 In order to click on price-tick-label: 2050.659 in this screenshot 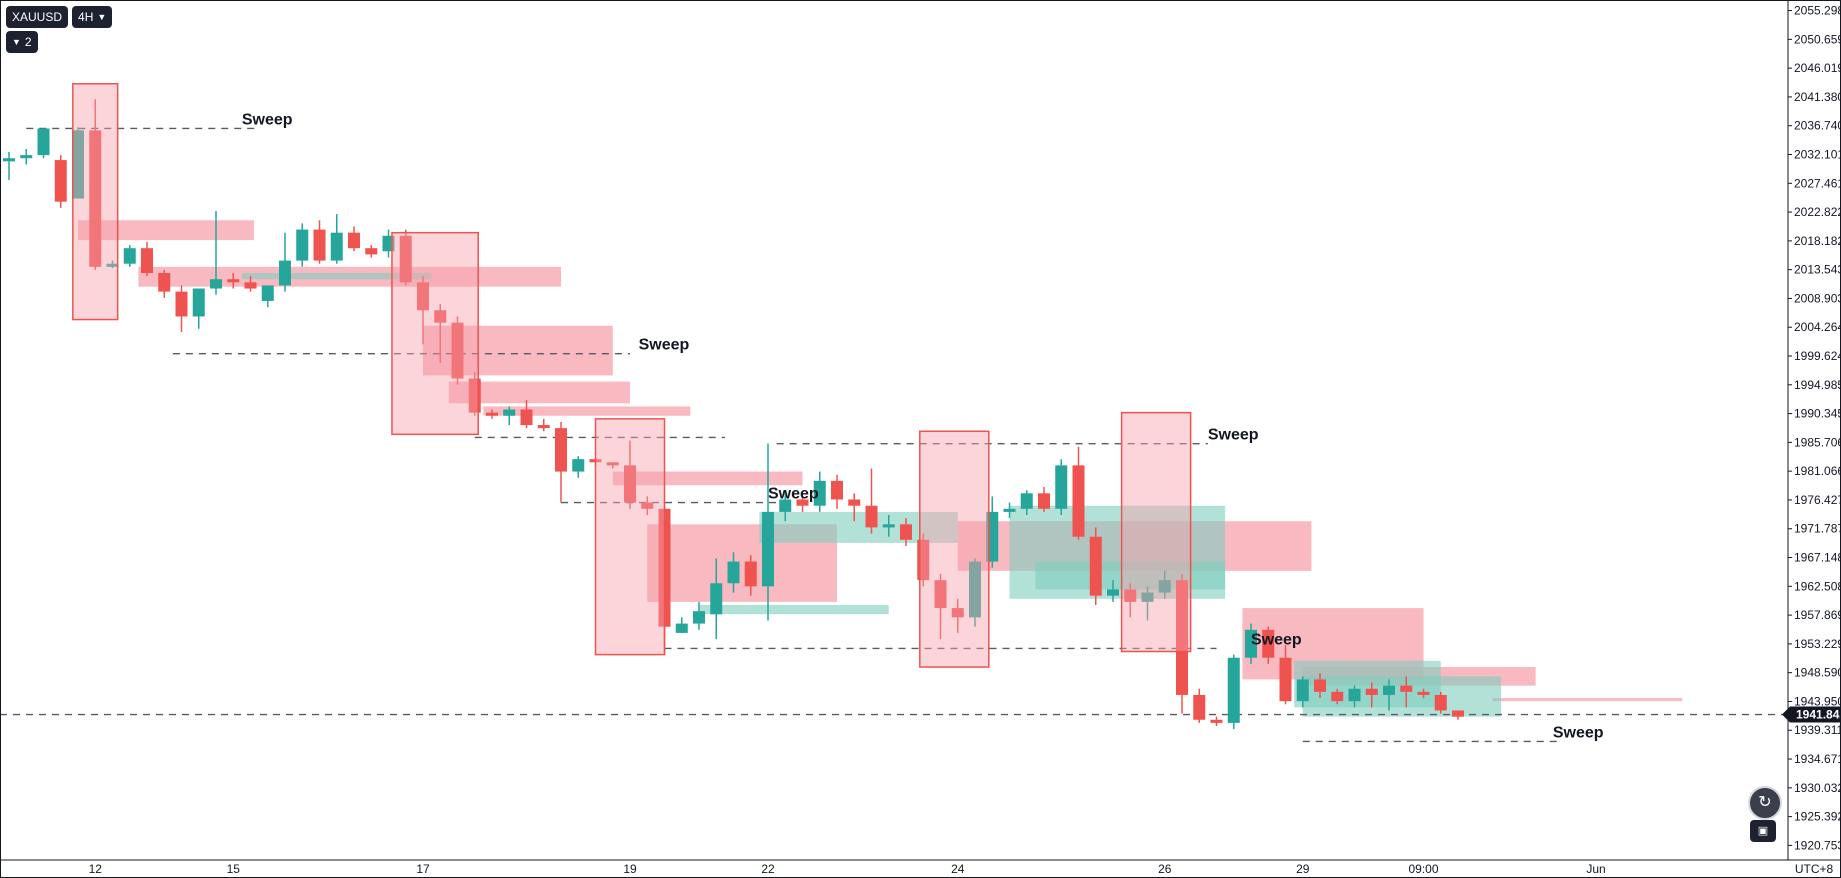, I will do `click(1817, 39)`.